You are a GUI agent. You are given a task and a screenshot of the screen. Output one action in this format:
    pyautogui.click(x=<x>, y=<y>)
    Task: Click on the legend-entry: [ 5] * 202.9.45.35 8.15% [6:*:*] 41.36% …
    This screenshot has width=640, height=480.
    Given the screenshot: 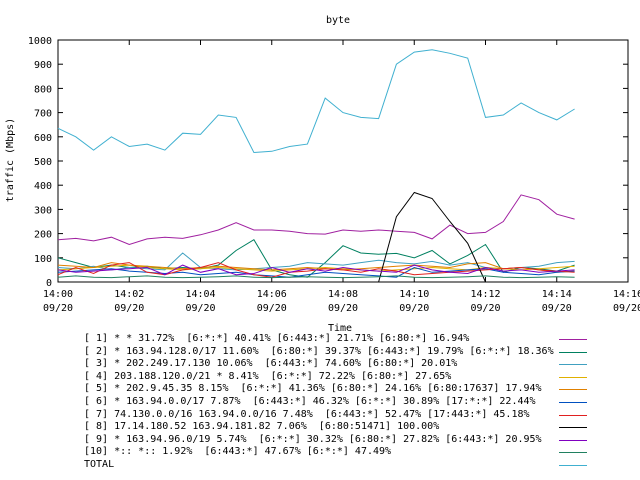 What is the action you would take?
    pyautogui.click(x=354, y=389)
    